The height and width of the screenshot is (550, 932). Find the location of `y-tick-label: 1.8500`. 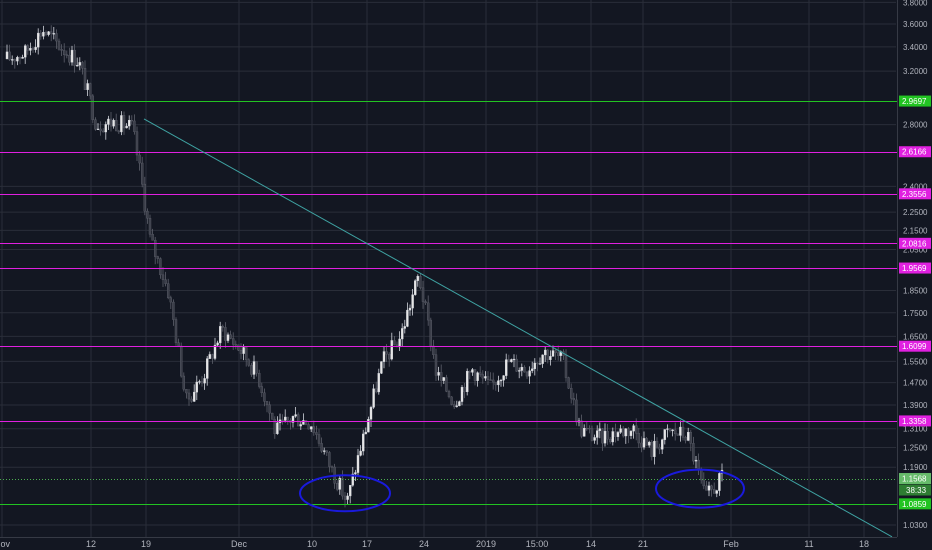

y-tick-label: 1.8500 is located at coordinates (915, 291).